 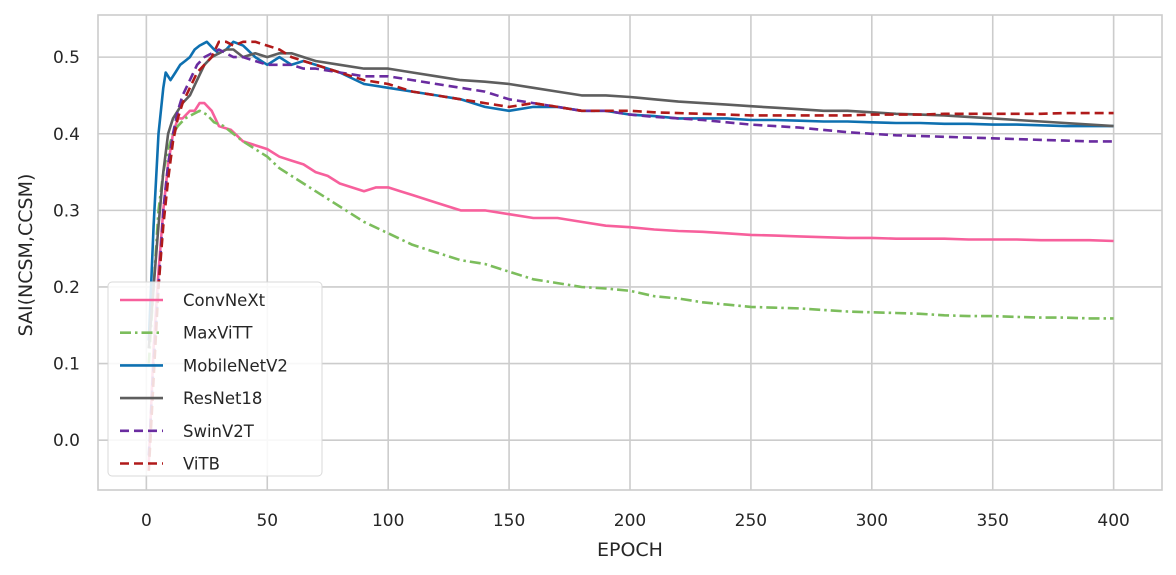 I want to click on x-tick-label: 400, so click(x=1113, y=521).